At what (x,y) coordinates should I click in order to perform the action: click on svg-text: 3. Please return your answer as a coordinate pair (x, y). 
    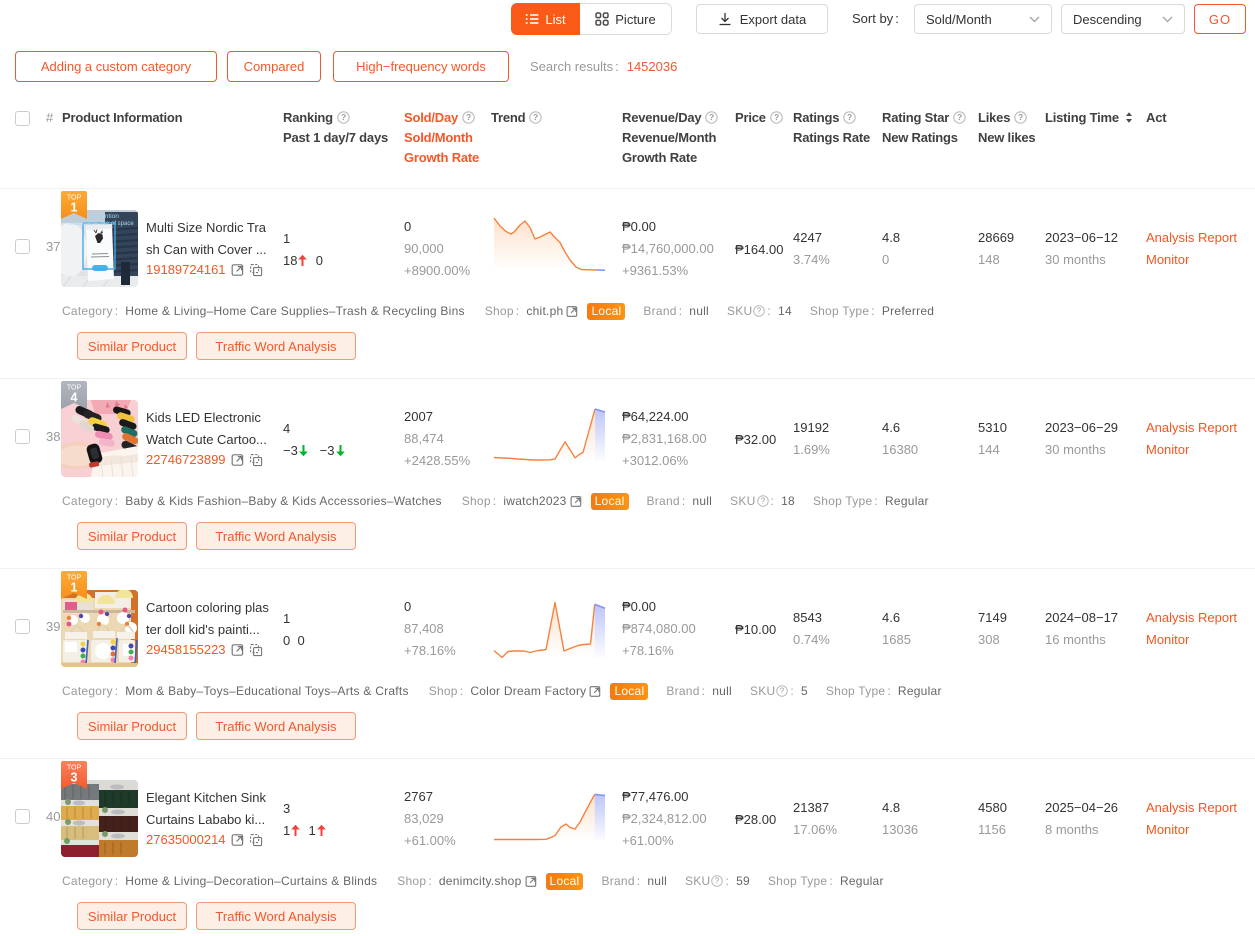
    Looking at the image, I should click on (74, 778).